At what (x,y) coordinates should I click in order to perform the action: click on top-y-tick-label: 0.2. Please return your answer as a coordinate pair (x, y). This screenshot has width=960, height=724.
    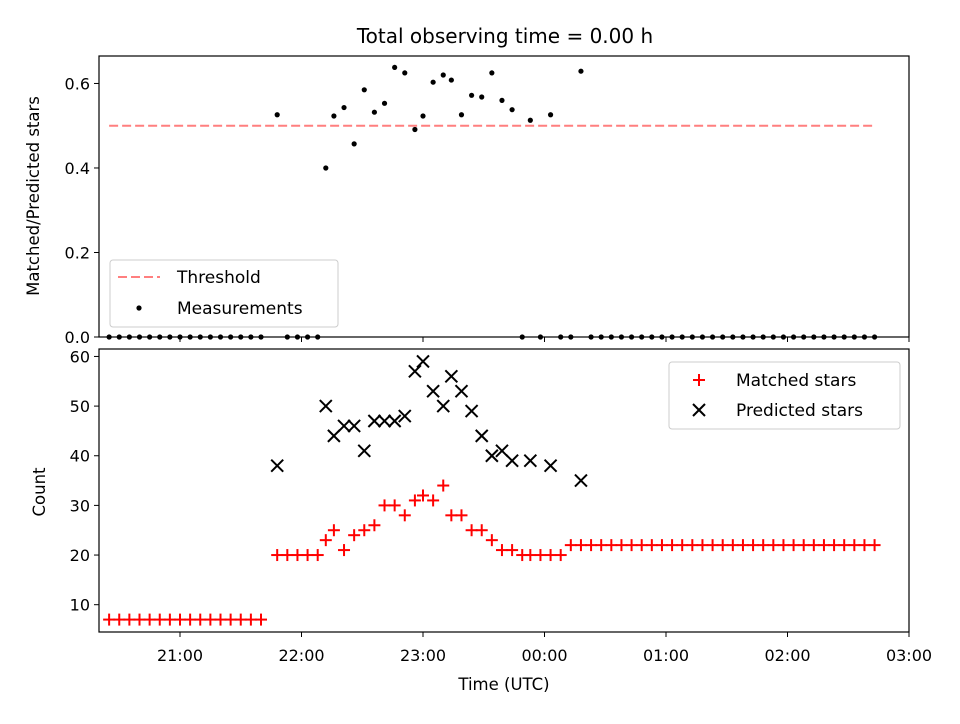
    Looking at the image, I should click on (77, 252).